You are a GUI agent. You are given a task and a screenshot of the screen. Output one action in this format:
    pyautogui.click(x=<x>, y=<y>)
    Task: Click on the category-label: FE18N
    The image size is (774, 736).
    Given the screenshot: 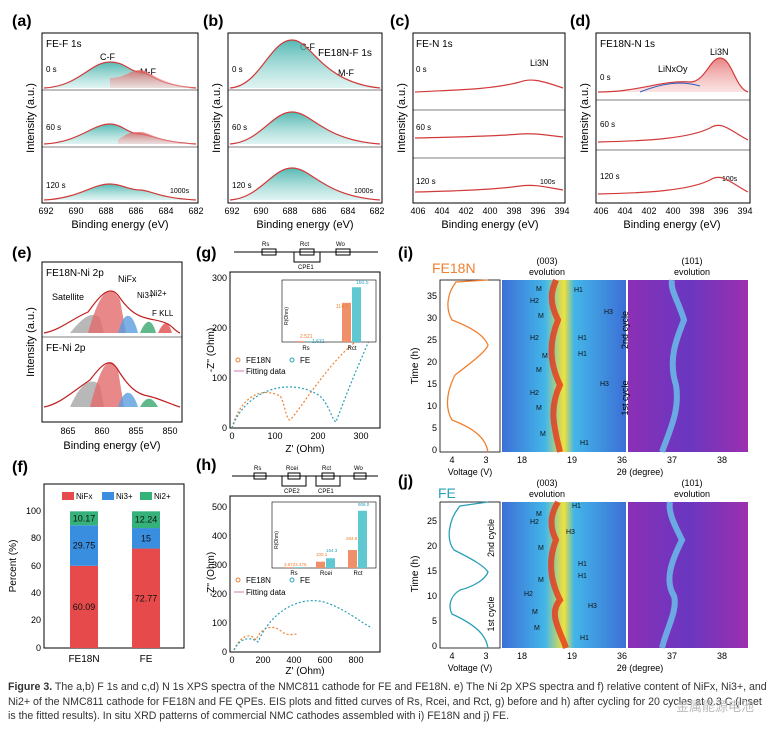 What is the action you would take?
    pyautogui.click(x=83, y=659)
    